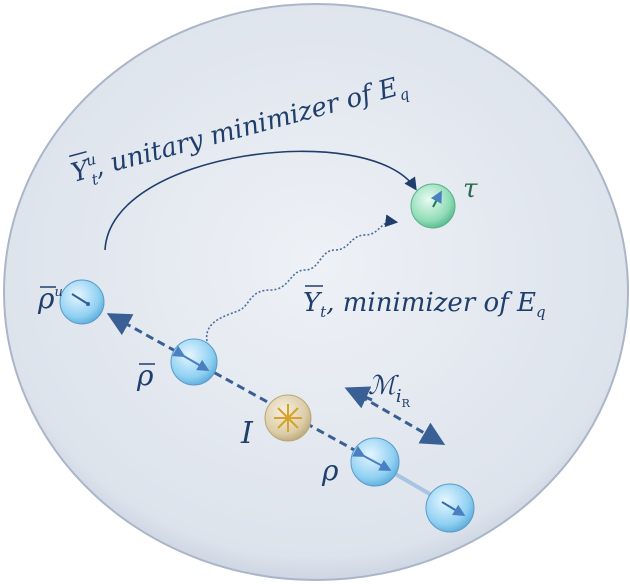  I want to click on label-identity: I, so click(247, 433).